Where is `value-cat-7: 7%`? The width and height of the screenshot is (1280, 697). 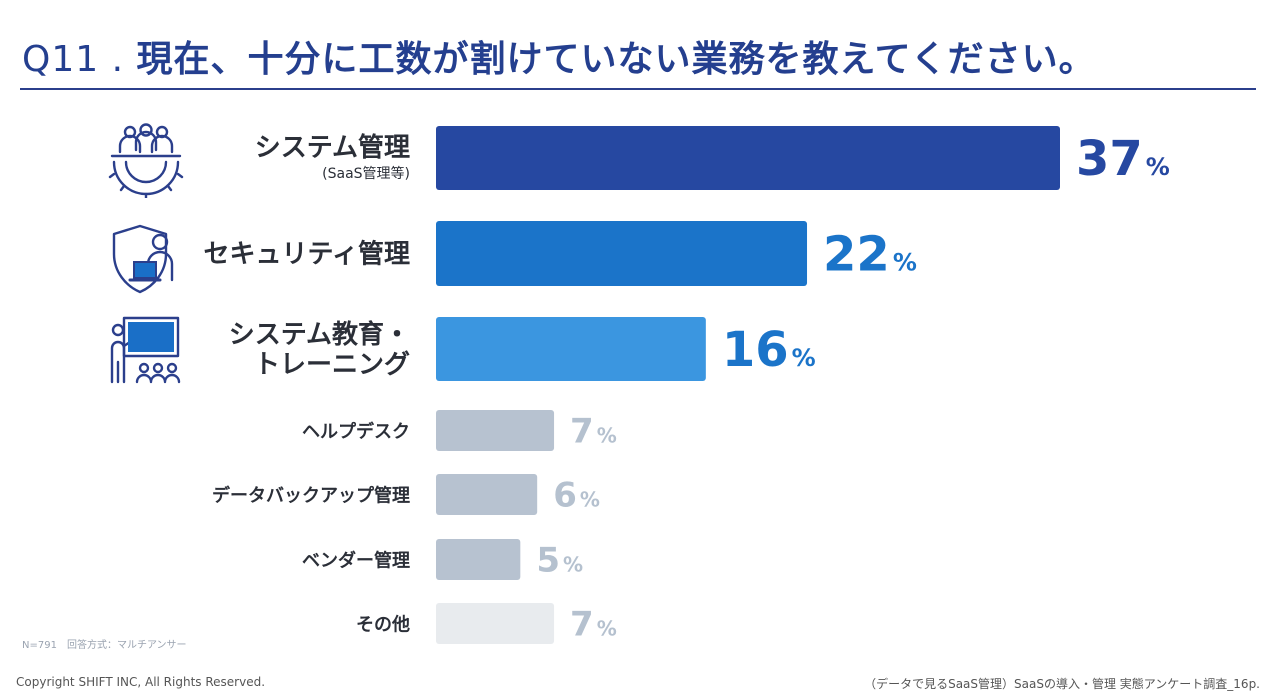 value-cat-7: 7% is located at coordinates (593, 625).